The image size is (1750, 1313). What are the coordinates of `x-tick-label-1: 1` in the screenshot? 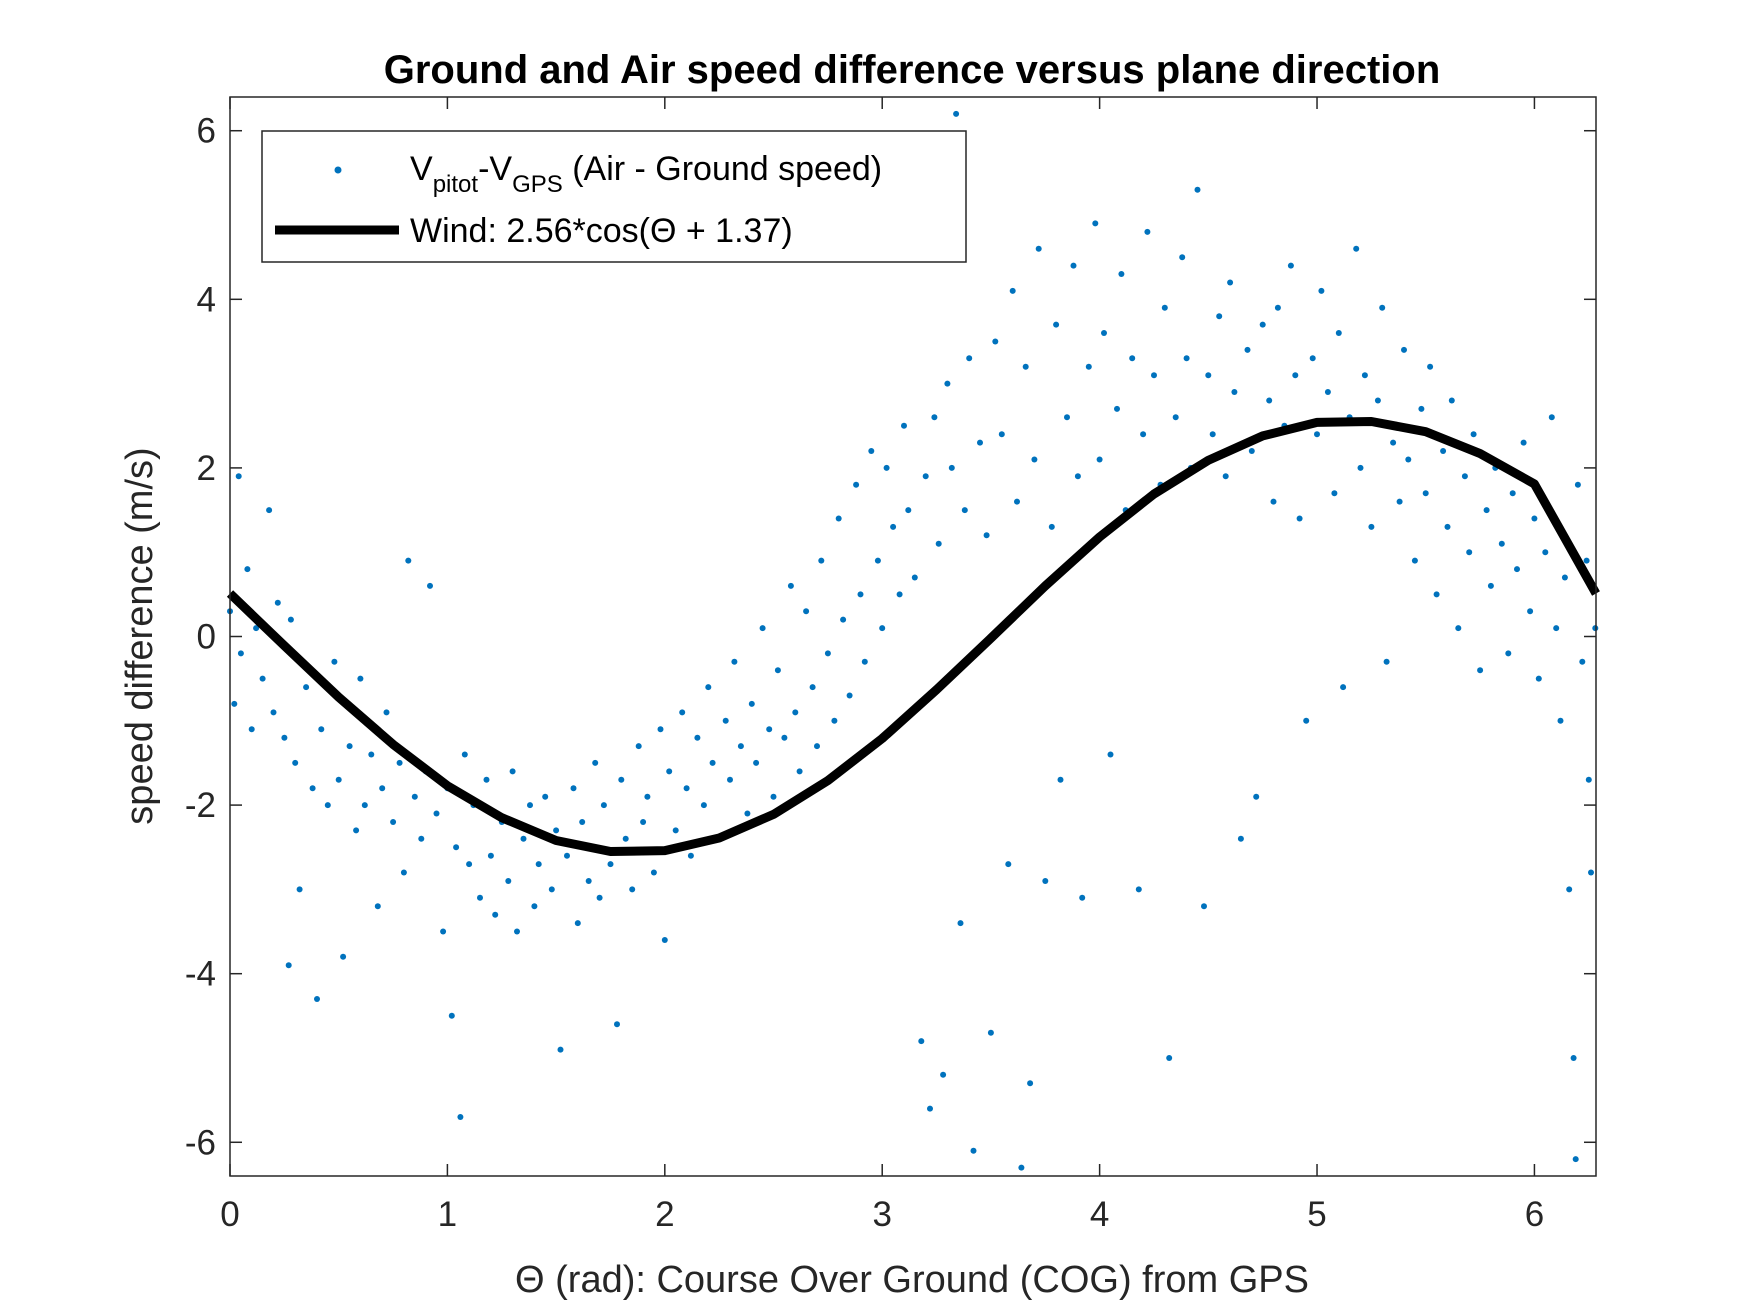 It's located at (447, 1214).